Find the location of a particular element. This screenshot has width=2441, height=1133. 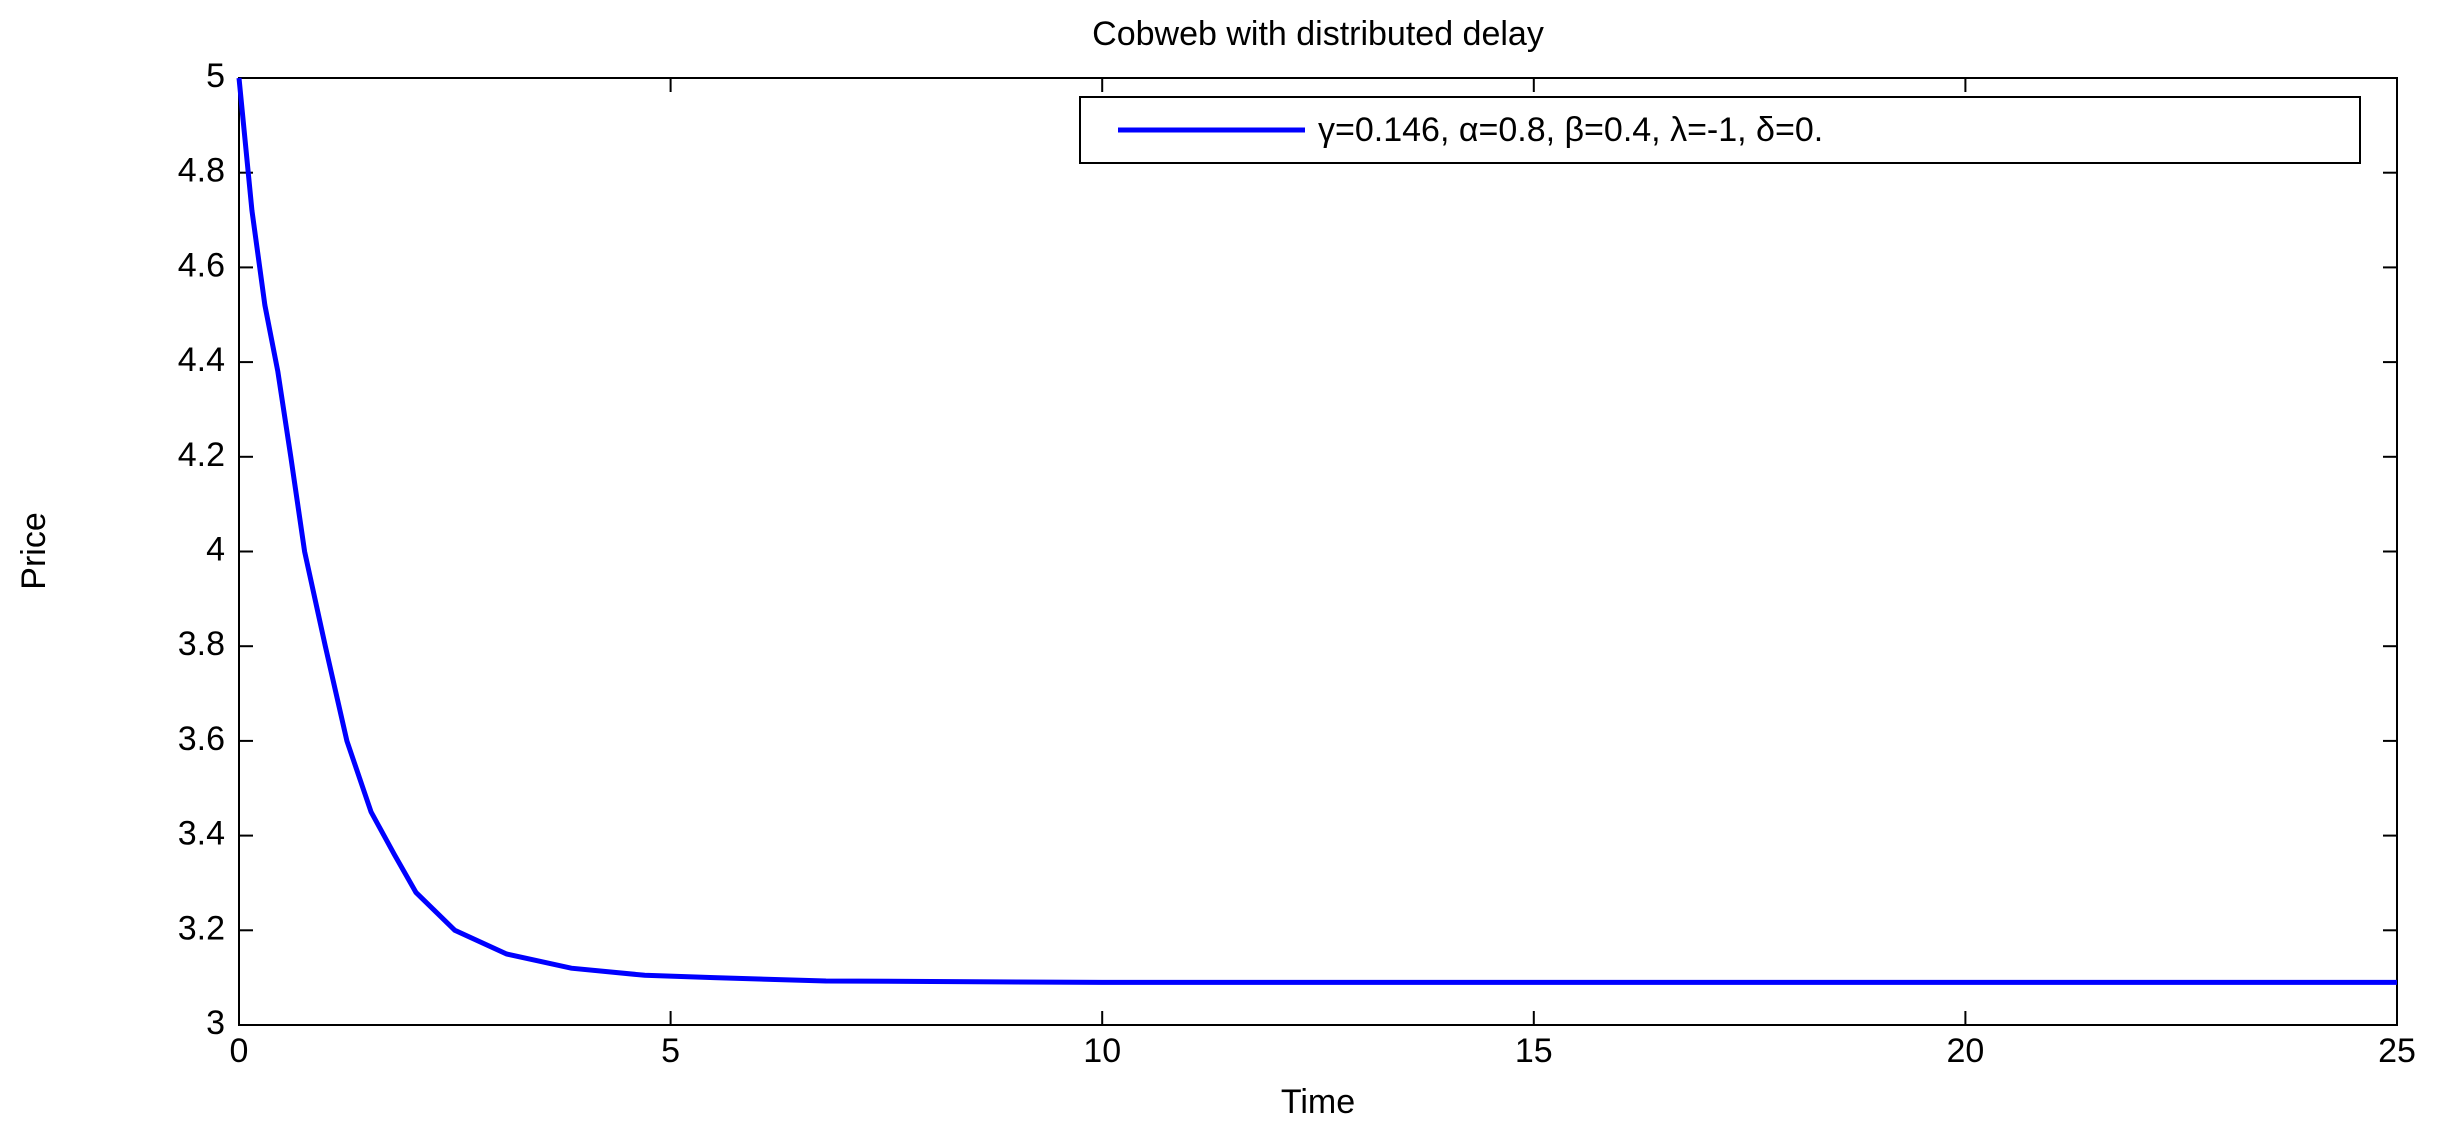

x-tick-label: 10 is located at coordinates (1102, 1051).